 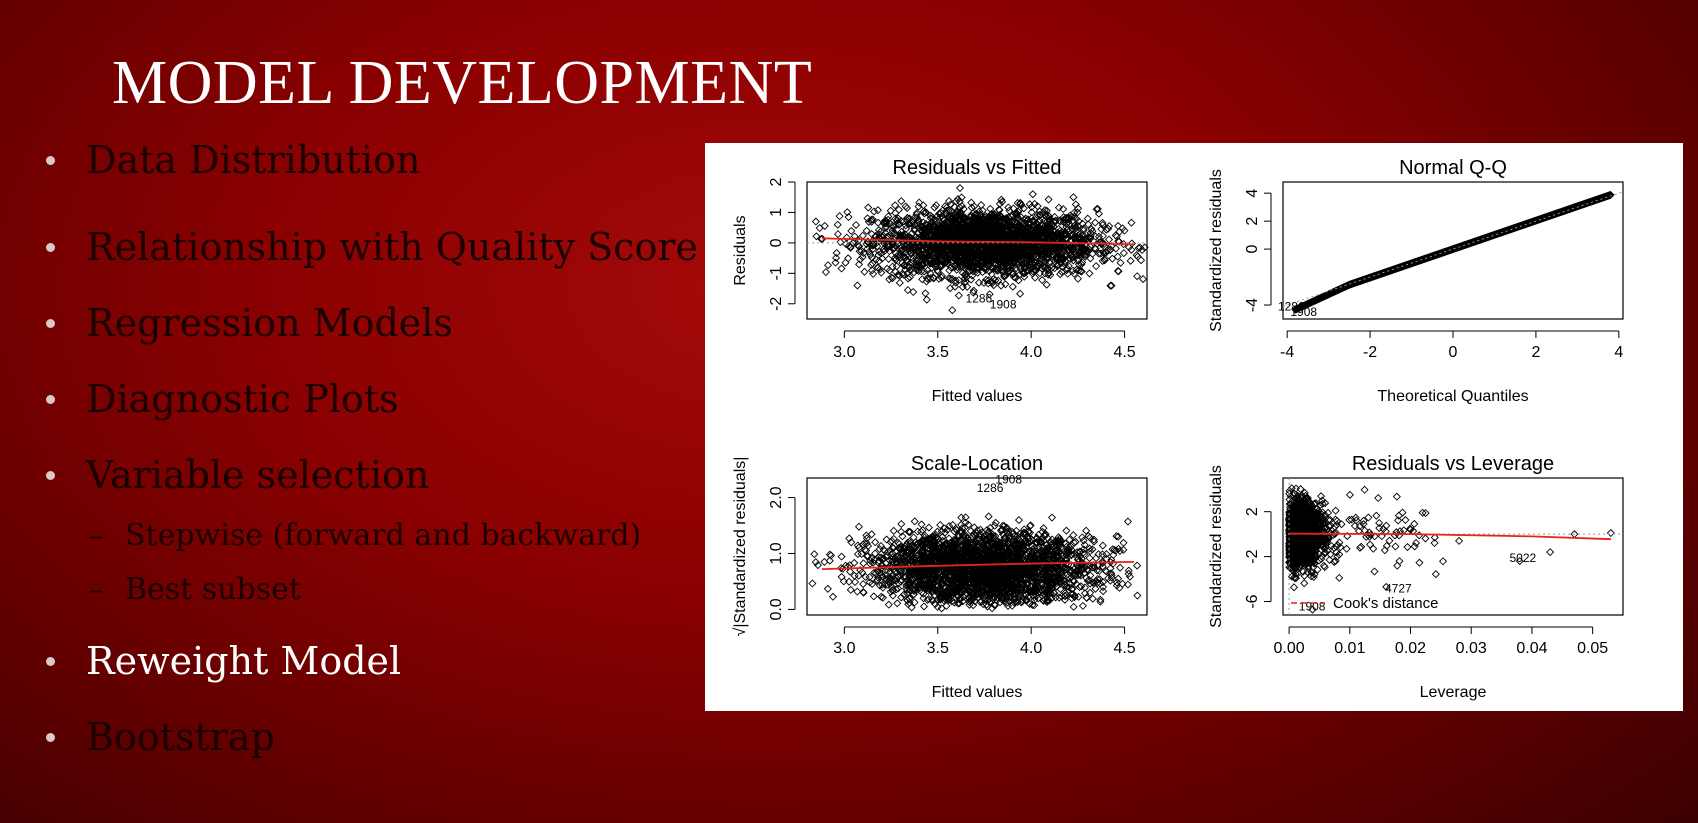 I want to click on y-axis-label: Residuals, so click(x=740, y=250).